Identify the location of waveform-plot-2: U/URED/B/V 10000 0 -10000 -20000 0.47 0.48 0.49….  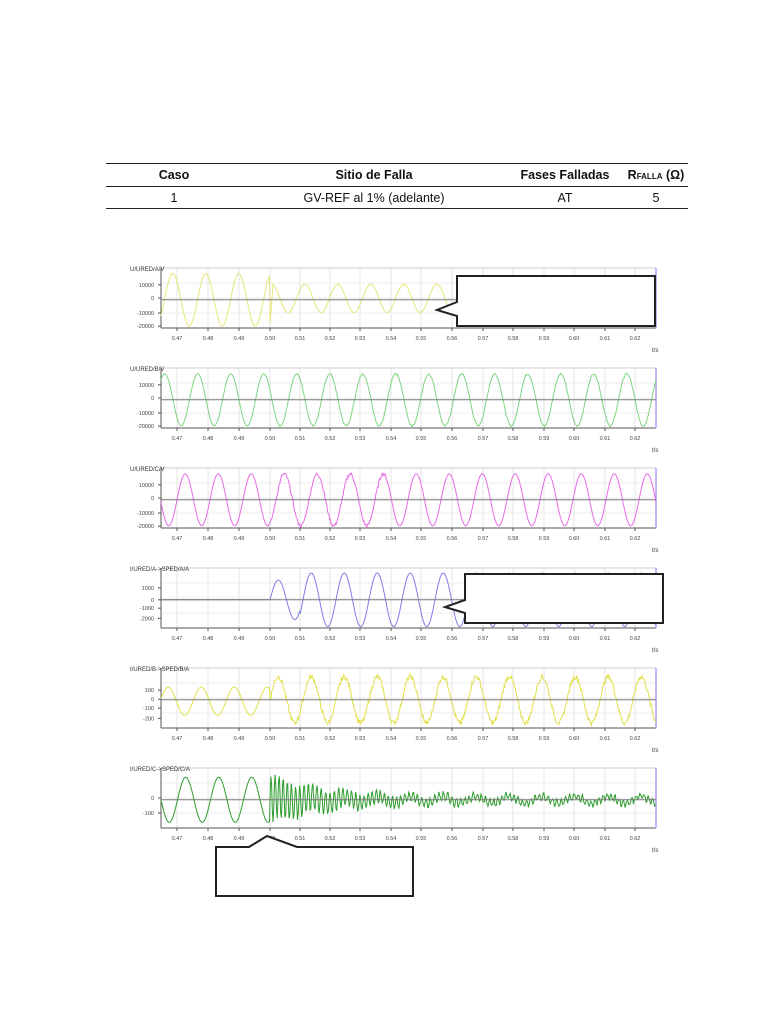
(394, 410).